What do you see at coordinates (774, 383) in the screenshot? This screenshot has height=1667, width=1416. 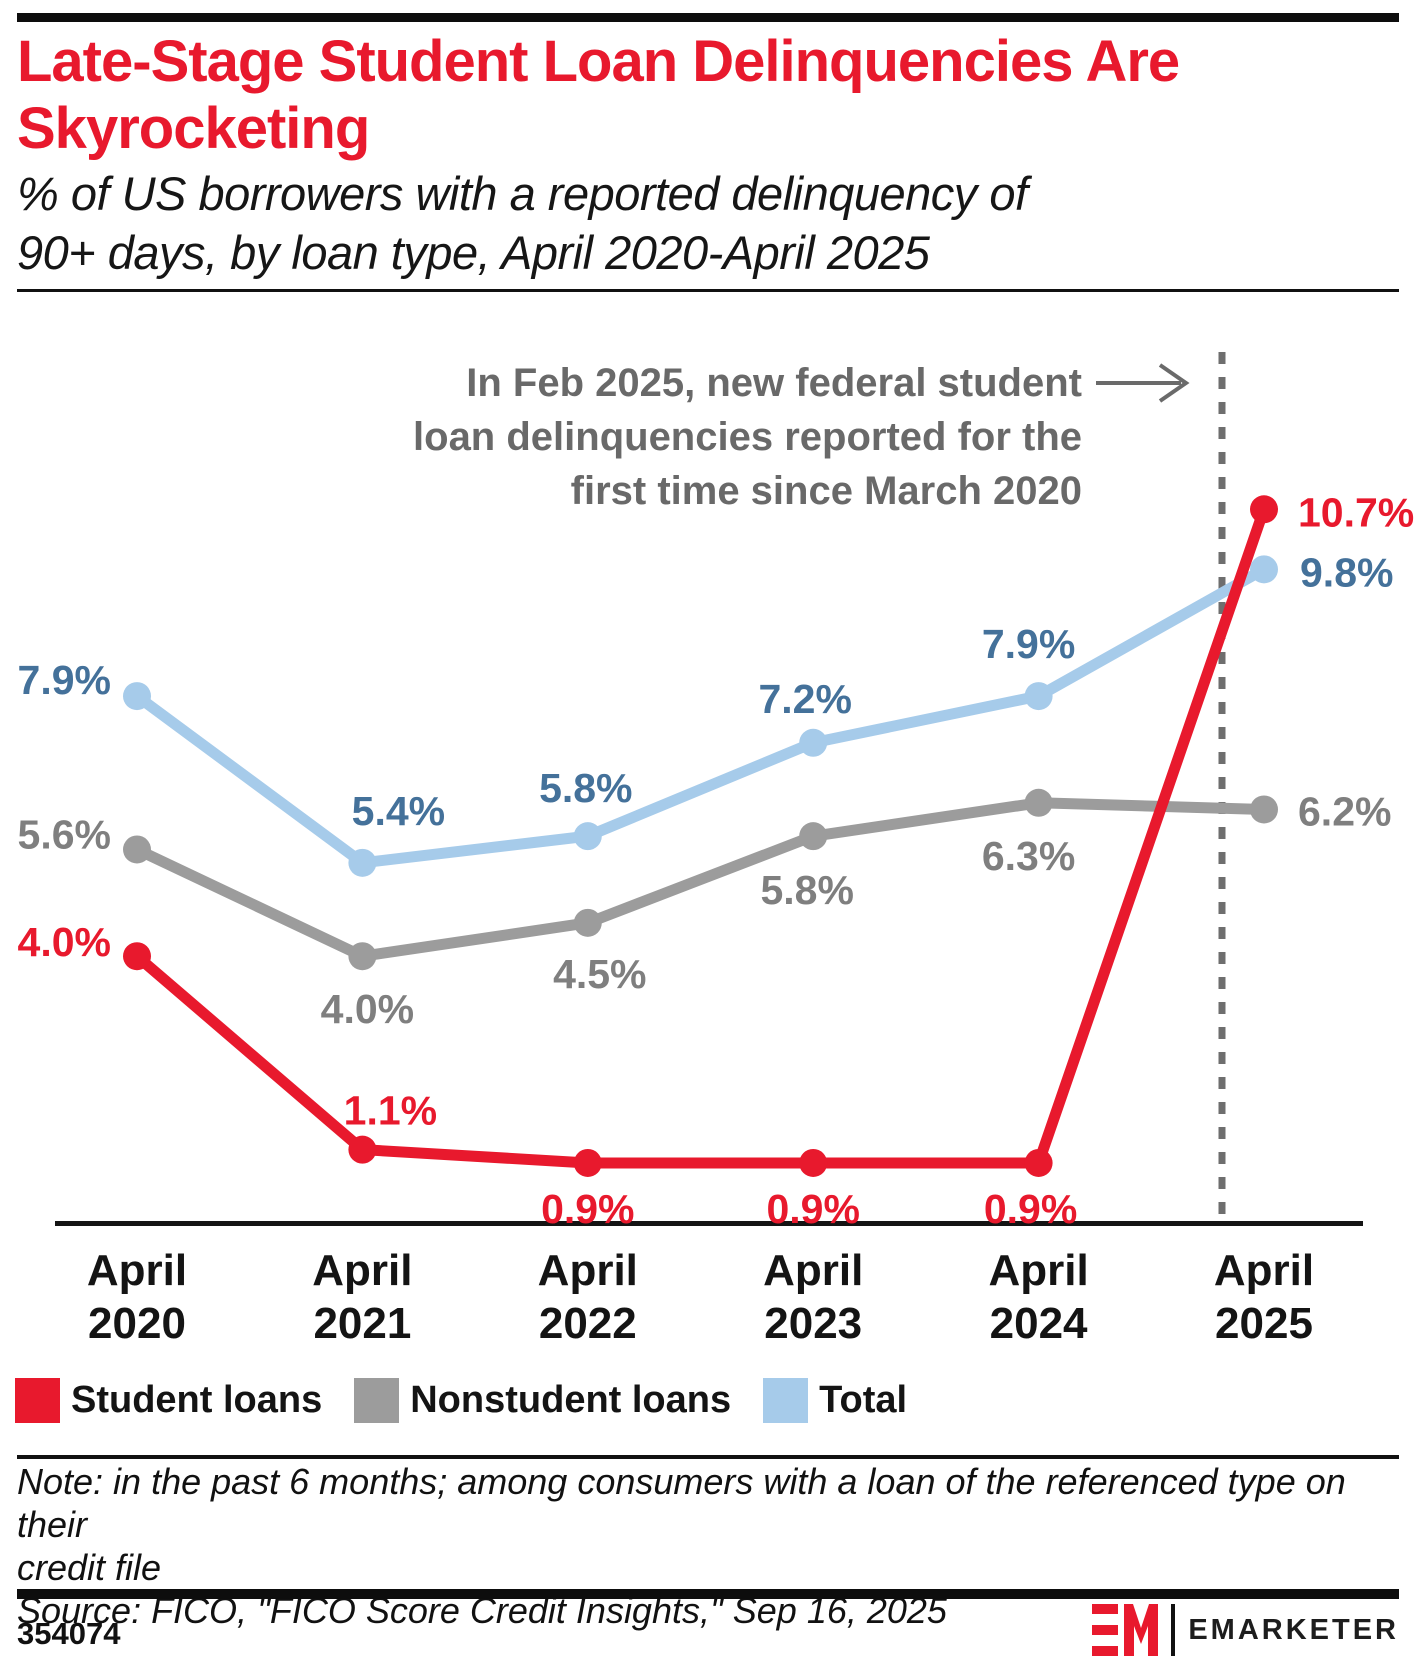 I see `annotation-line1: In Feb 2025, new federal student` at bounding box center [774, 383].